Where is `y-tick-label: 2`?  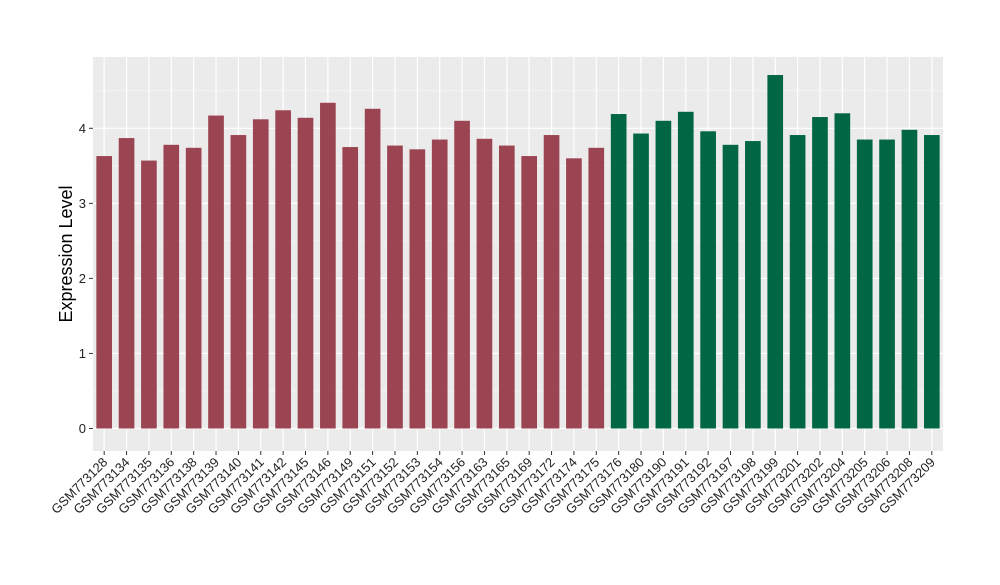 y-tick-label: 2 is located at coordinates (82, 278).